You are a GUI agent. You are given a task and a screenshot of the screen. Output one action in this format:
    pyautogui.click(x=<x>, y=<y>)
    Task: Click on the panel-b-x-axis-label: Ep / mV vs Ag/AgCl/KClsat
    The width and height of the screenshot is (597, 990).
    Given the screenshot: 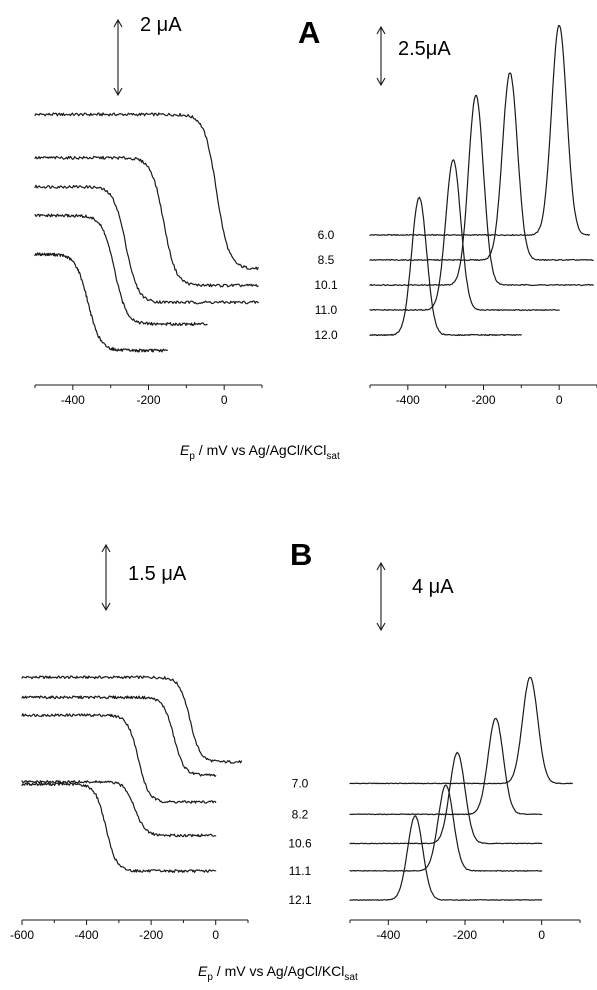 What is the action you would take?
    pyautogui.click(x=278, y=973)
    